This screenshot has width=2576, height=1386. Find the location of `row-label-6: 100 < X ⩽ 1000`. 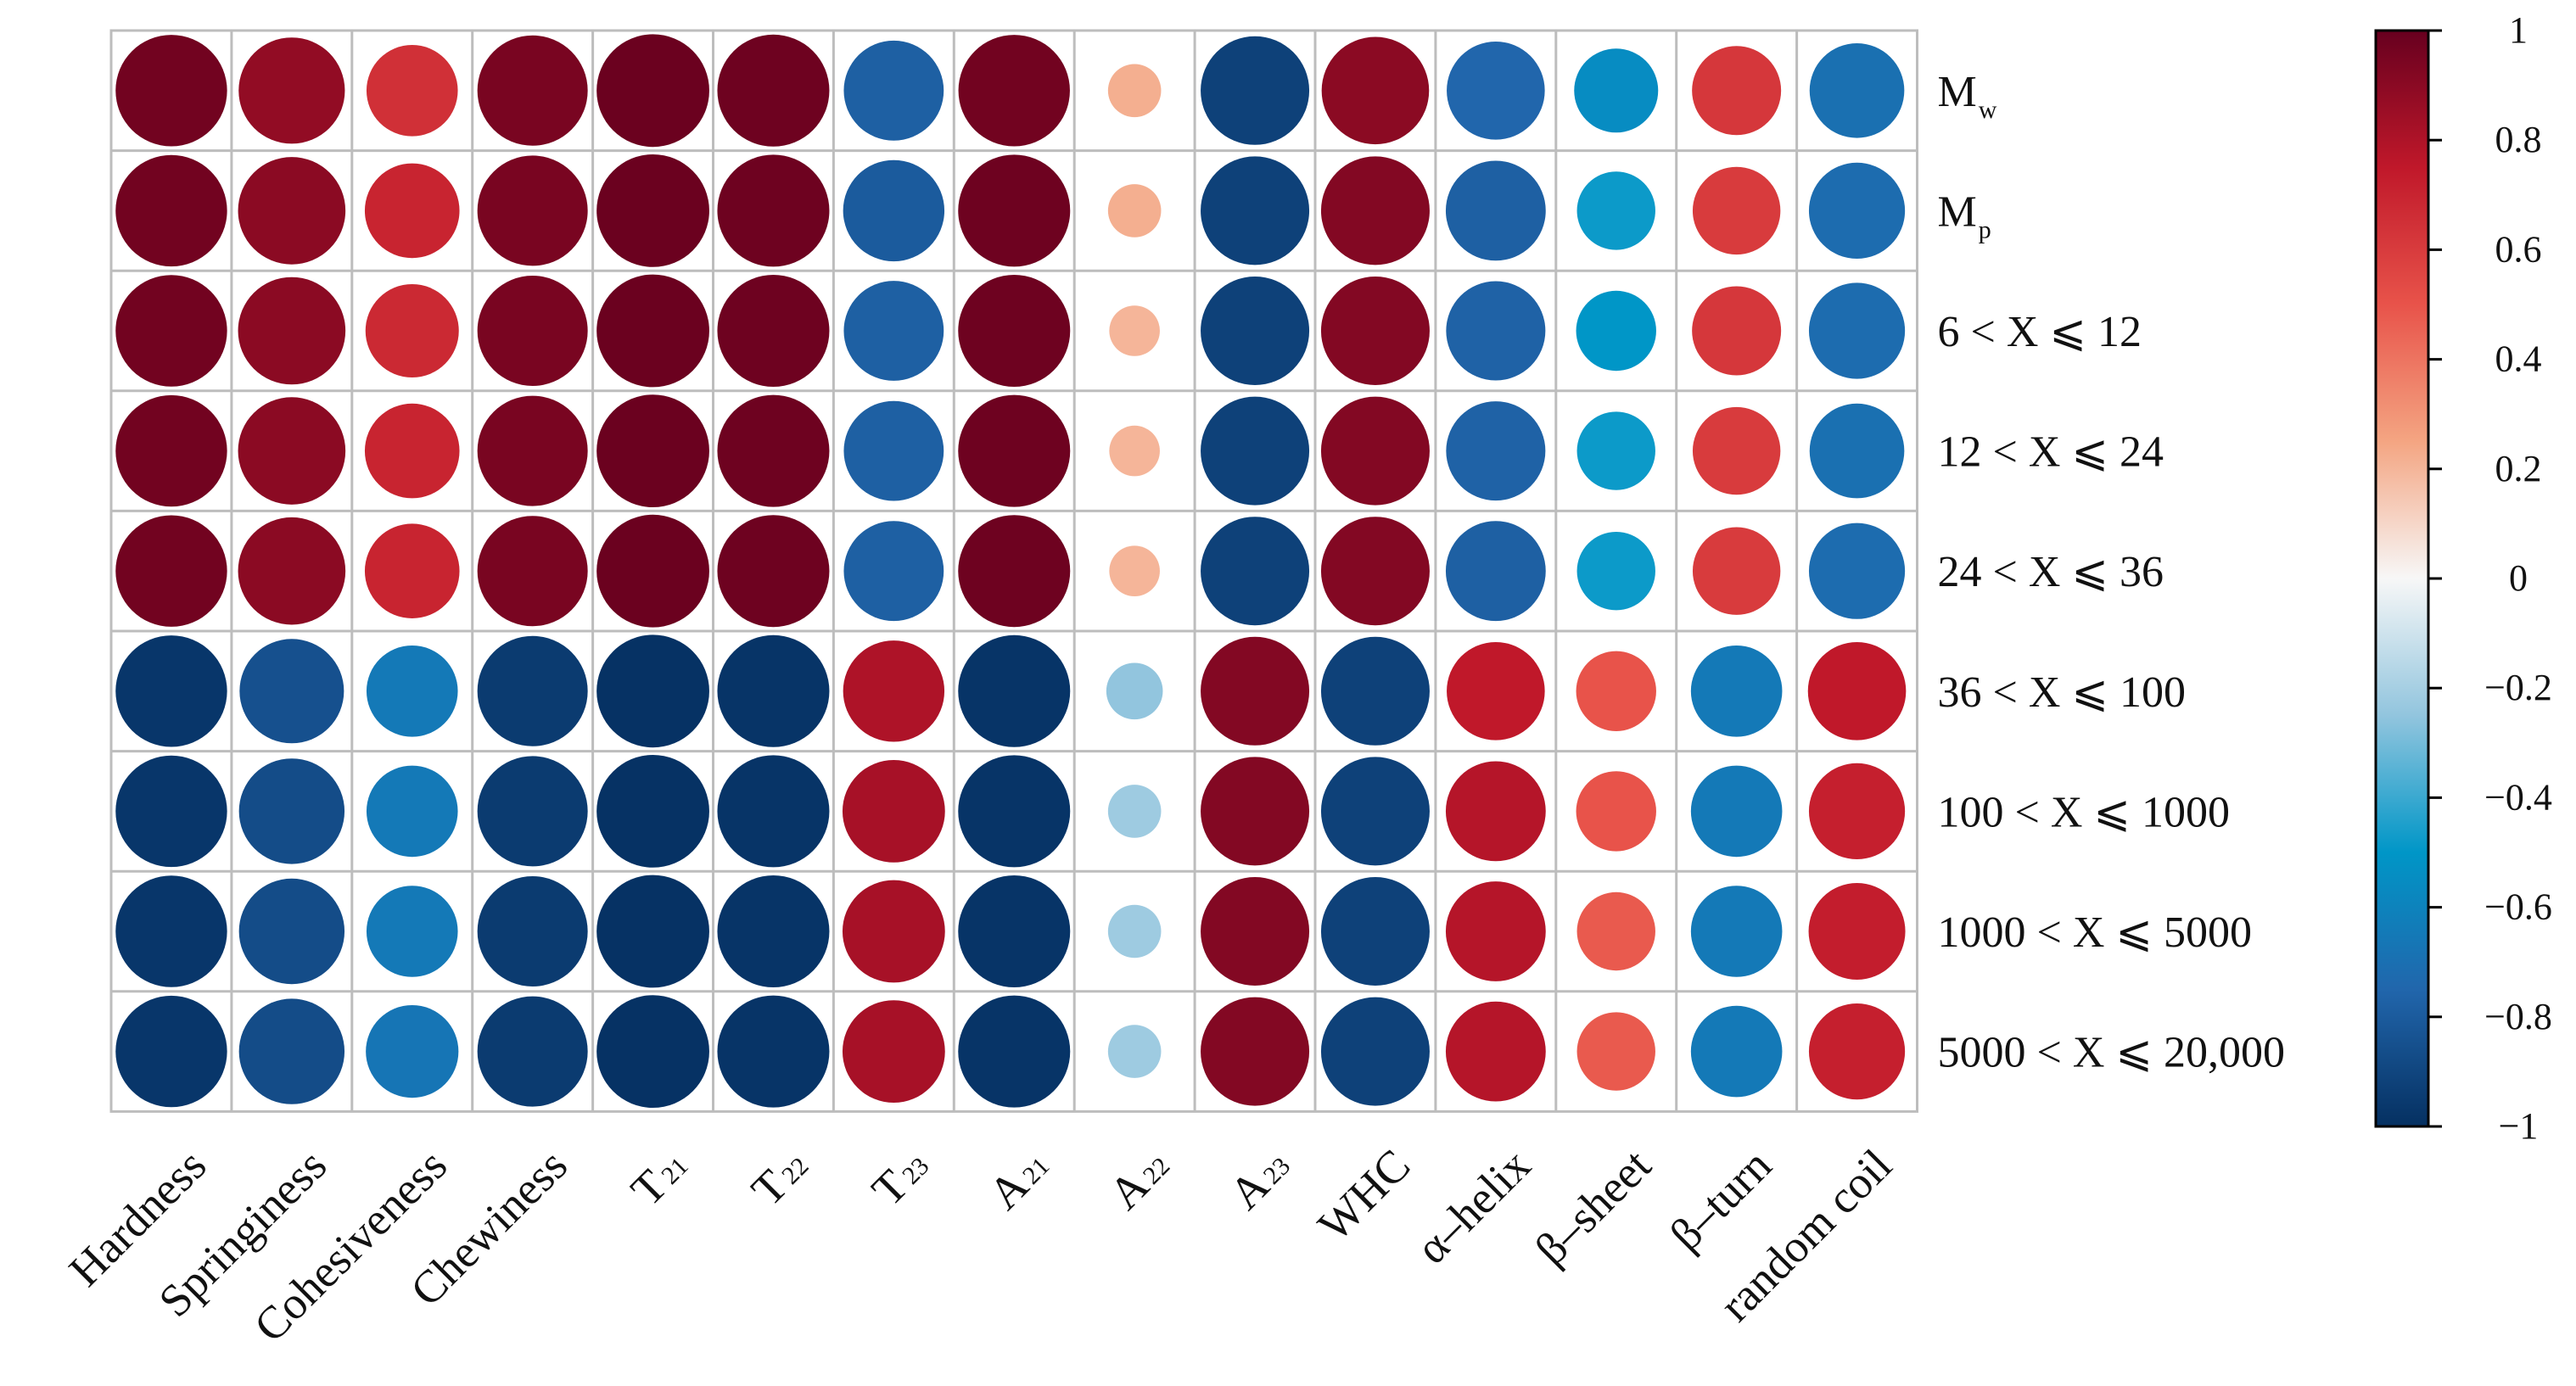

row-label-6: 100 < X ⩽ 1000 is located at coordinates (2084, 812).